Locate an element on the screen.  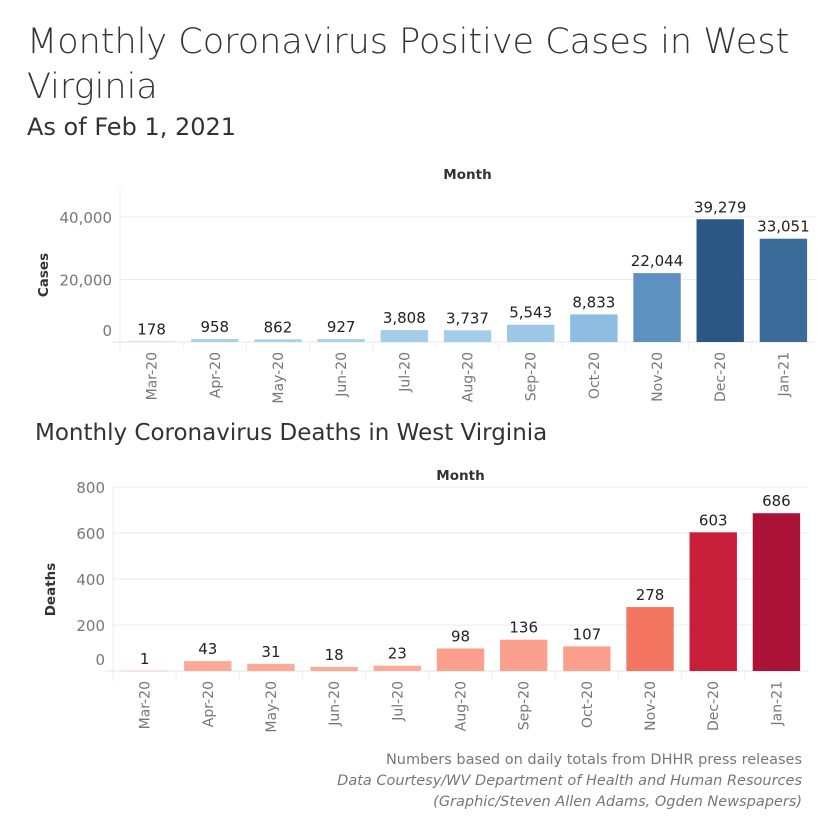
data-label: 33,051 is located at coordinates (783, 227).